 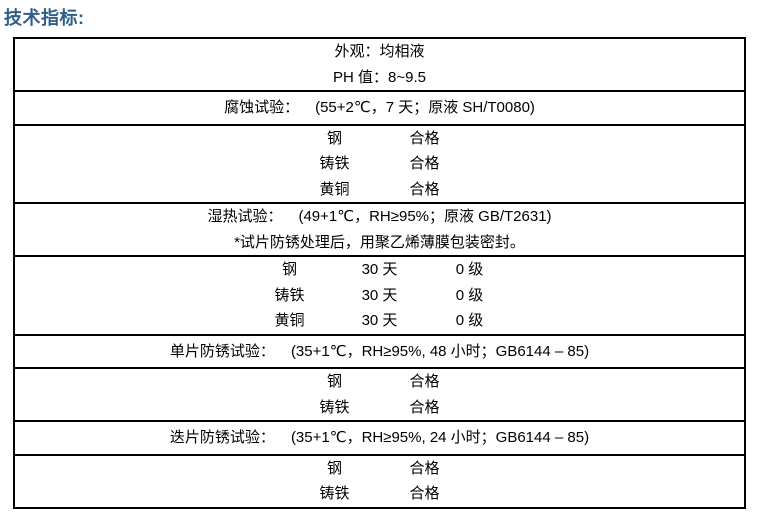 I want to click on table-row: 外观：均相液 PH 值：8~9.5, so click(x=379, y=65).